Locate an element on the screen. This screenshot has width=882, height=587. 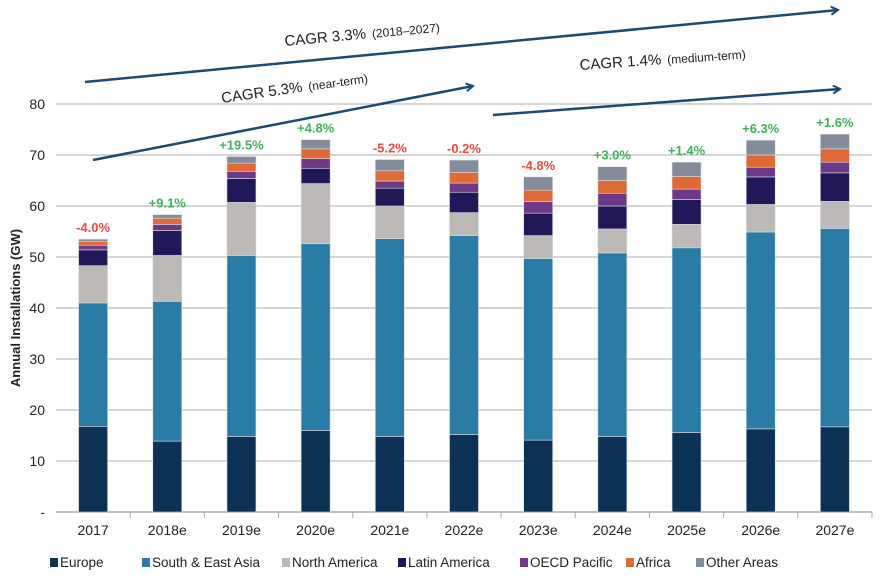
growth-label: +19.5% is located at coordinates (241, 145).